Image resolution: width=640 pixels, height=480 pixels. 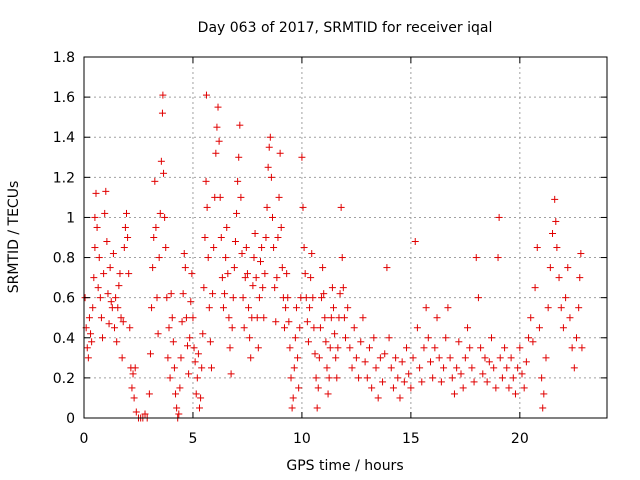 I want to click on x-tick-label: 20, so click(x=520, y=439).